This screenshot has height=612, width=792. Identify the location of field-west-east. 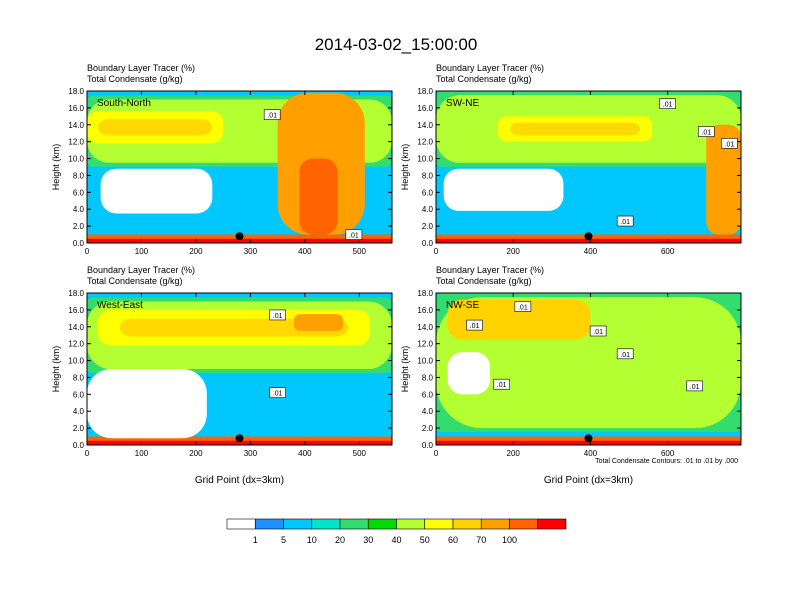
(239, 369).